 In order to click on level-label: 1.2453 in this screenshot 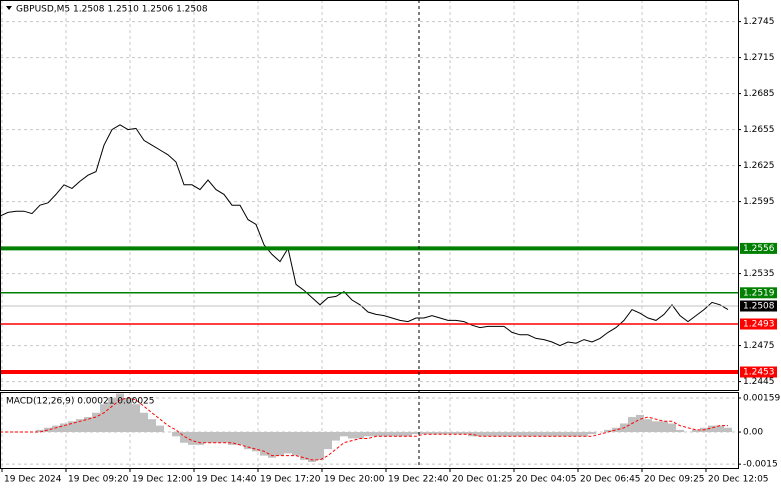, I will do `click(759, 373)`.